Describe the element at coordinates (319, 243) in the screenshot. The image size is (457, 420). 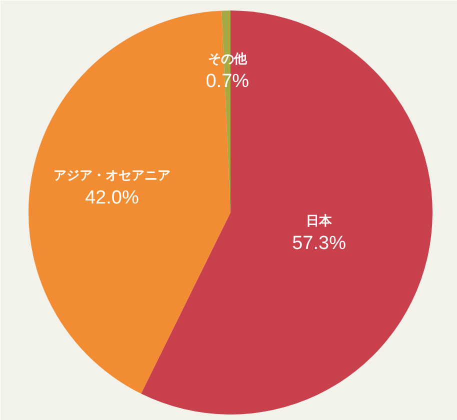
I see `data-label: 57.3%` at that location.